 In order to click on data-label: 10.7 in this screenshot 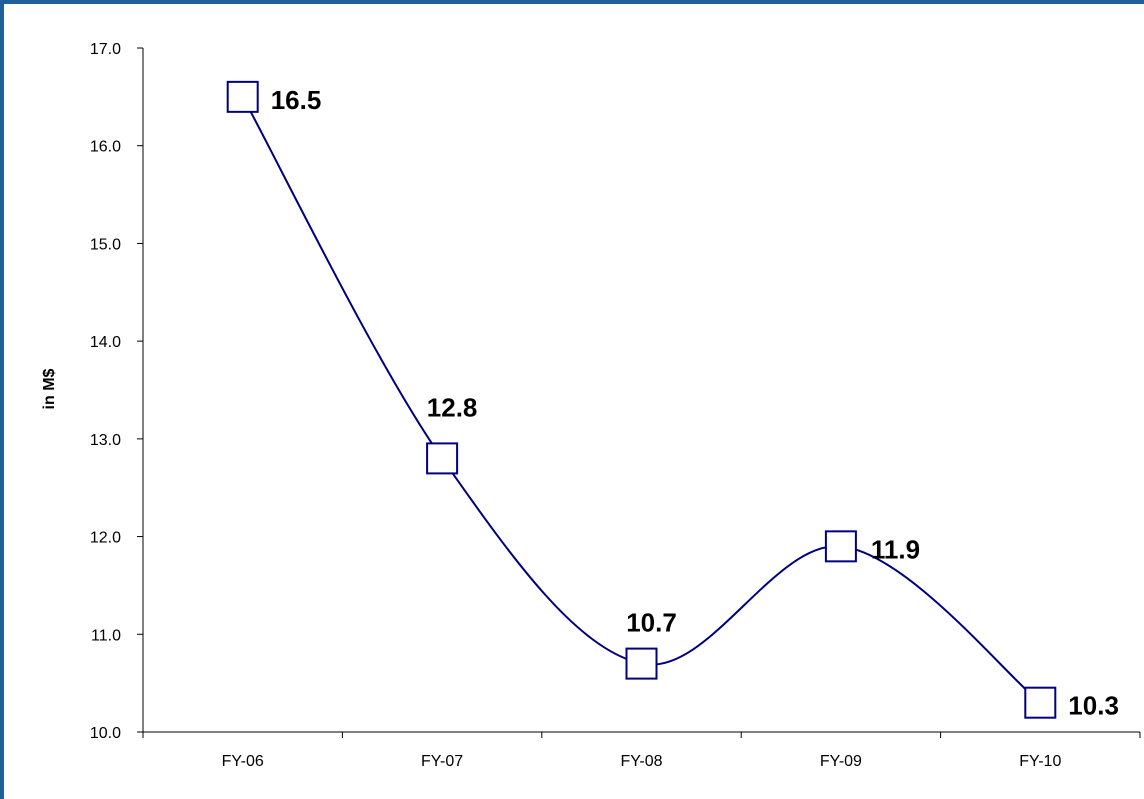, I will do `click(651, 623)`.